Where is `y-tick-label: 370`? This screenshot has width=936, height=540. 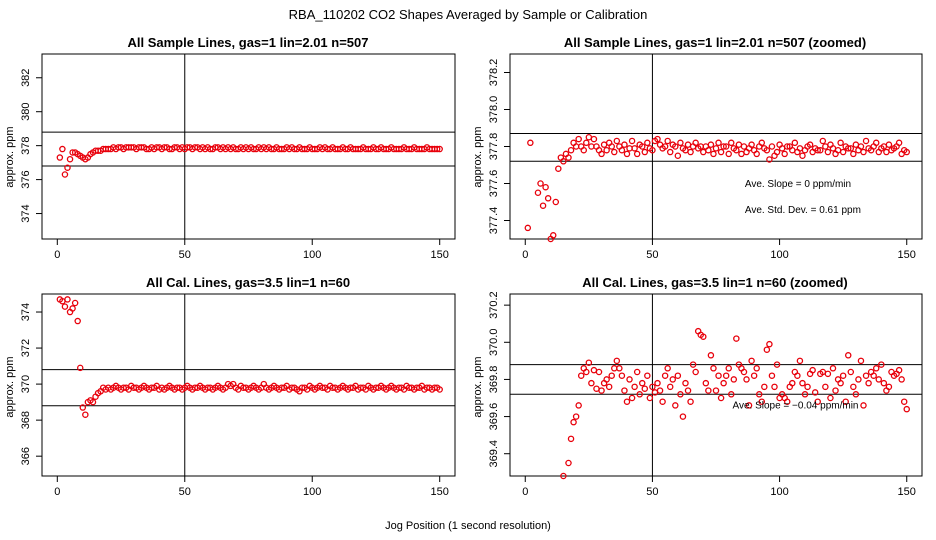 y-tick-label: 370 is located at coordinates (26, 384).